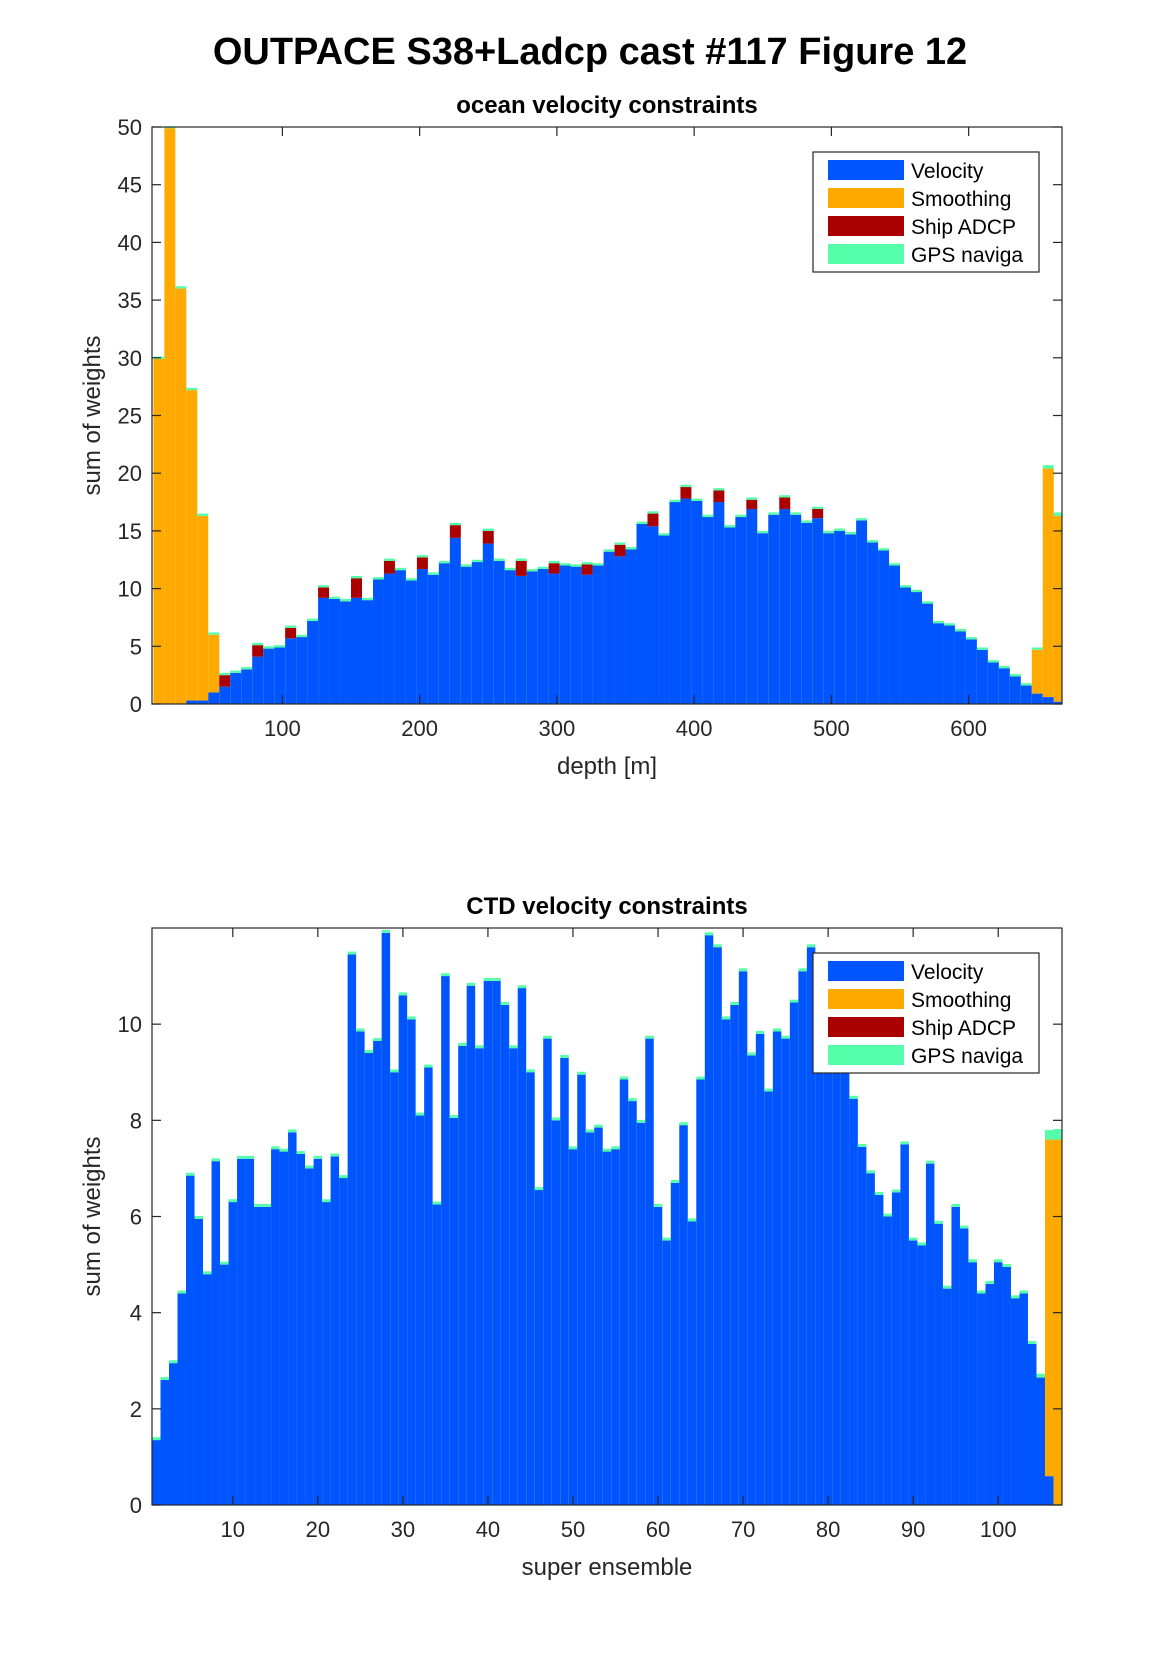 The image size is (1165, 1679). Describe the element at coordinates (606, 906) in the screenshot. I see `chart-title: CTD velocity constraints` at that location.